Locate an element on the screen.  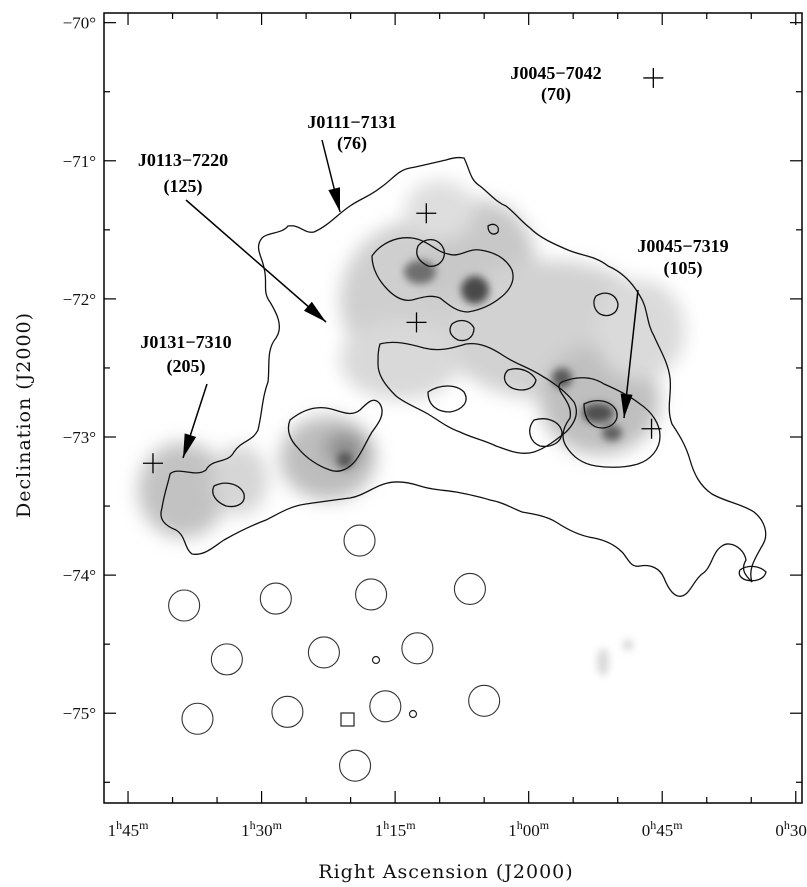
x-axis-tick-labels: 1h45m 1h30m 1h15m 1h00m 0h45m 0h30m is located at coordinates (457, 829).